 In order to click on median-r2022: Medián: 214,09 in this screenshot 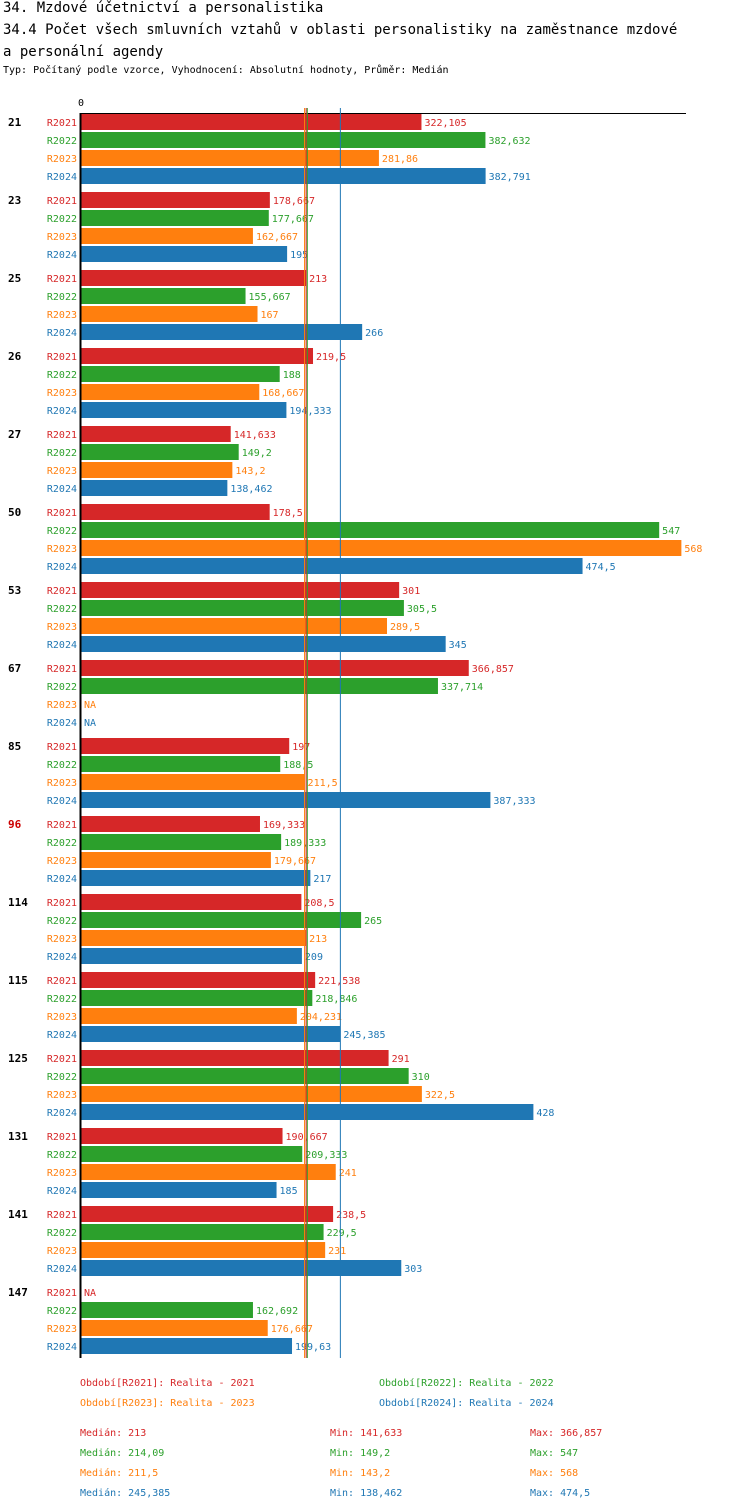, I will do `click(122, 1453)`.